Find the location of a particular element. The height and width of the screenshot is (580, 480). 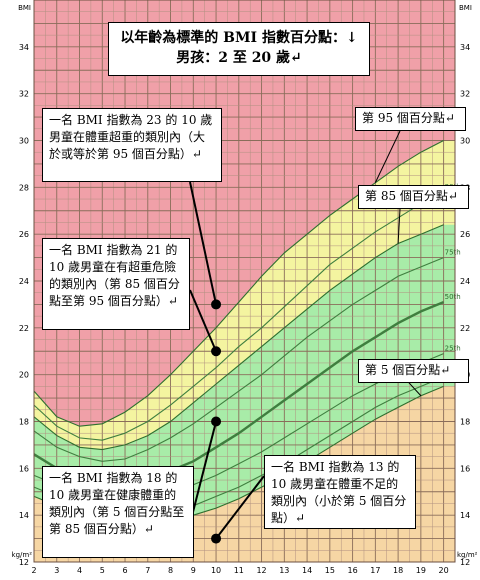

x-tick-label: 6 is located at coordinates (124, 570).